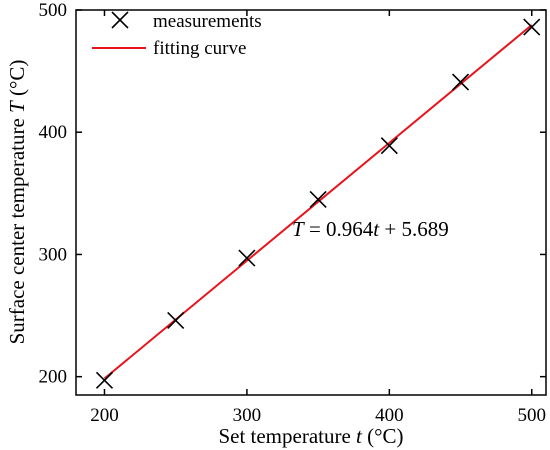 The width and height of the screenshot is (550, 450). I want to click on y-axis-label-text: Surface center temperature, so click(17, 228).